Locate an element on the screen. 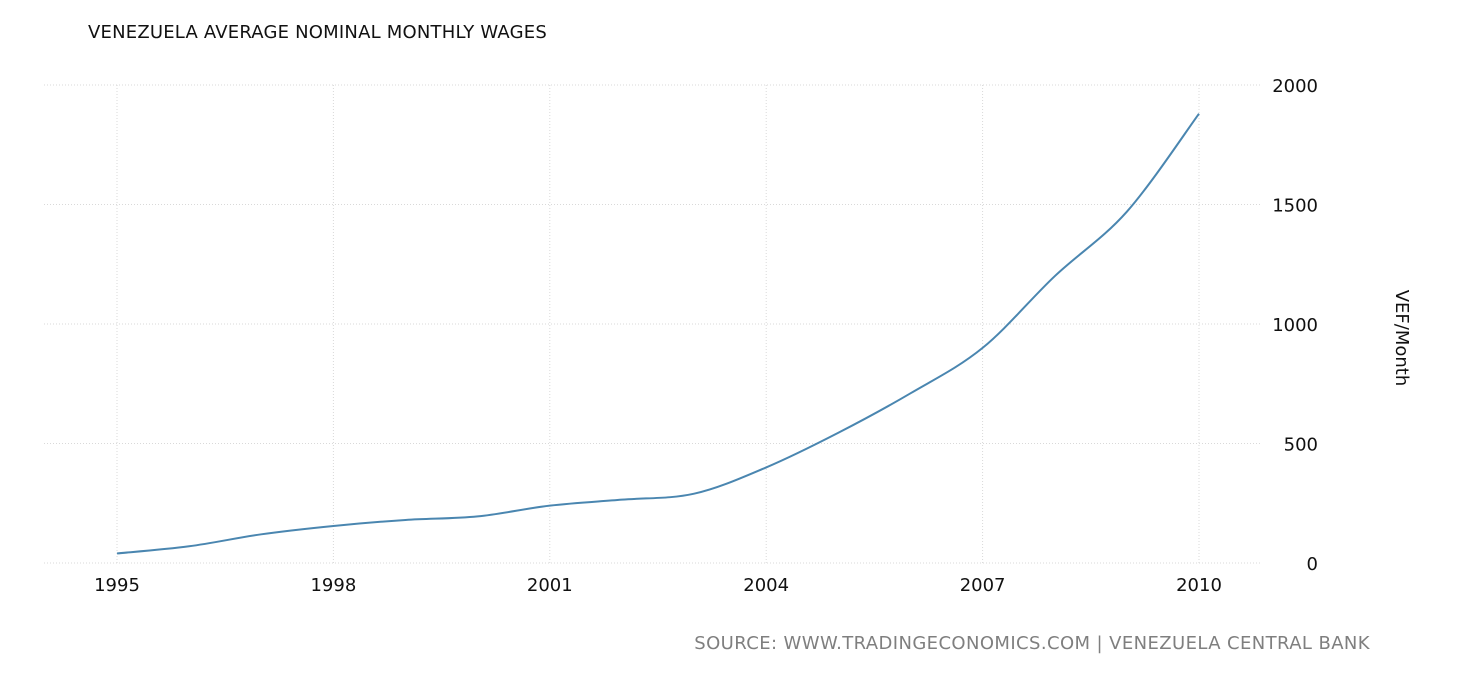  chart-title: VENEZUELA AVERAGE NOMINAL MONTHLY WAGES is located at coordinates (317, 32).